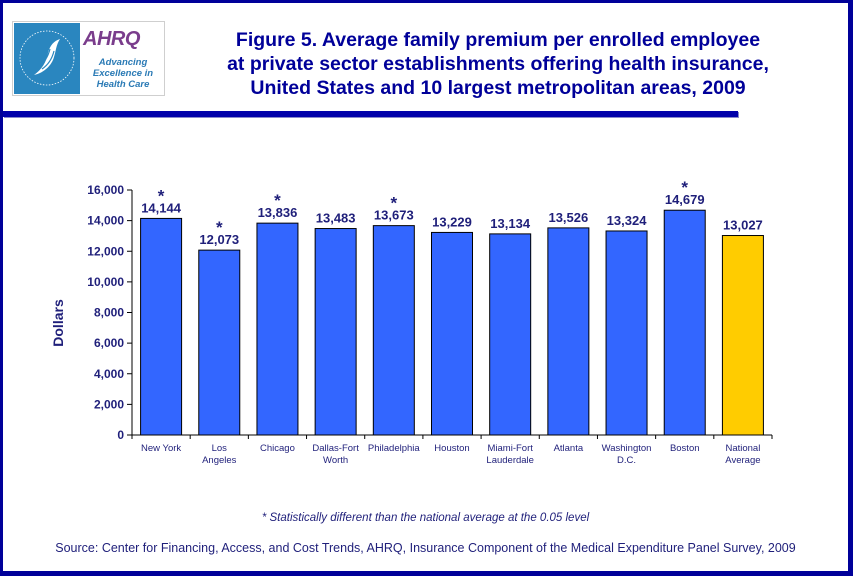 The height and width of the screenshot is (576, 853). I want to click on x-tick-label: National, so click(742, 448).